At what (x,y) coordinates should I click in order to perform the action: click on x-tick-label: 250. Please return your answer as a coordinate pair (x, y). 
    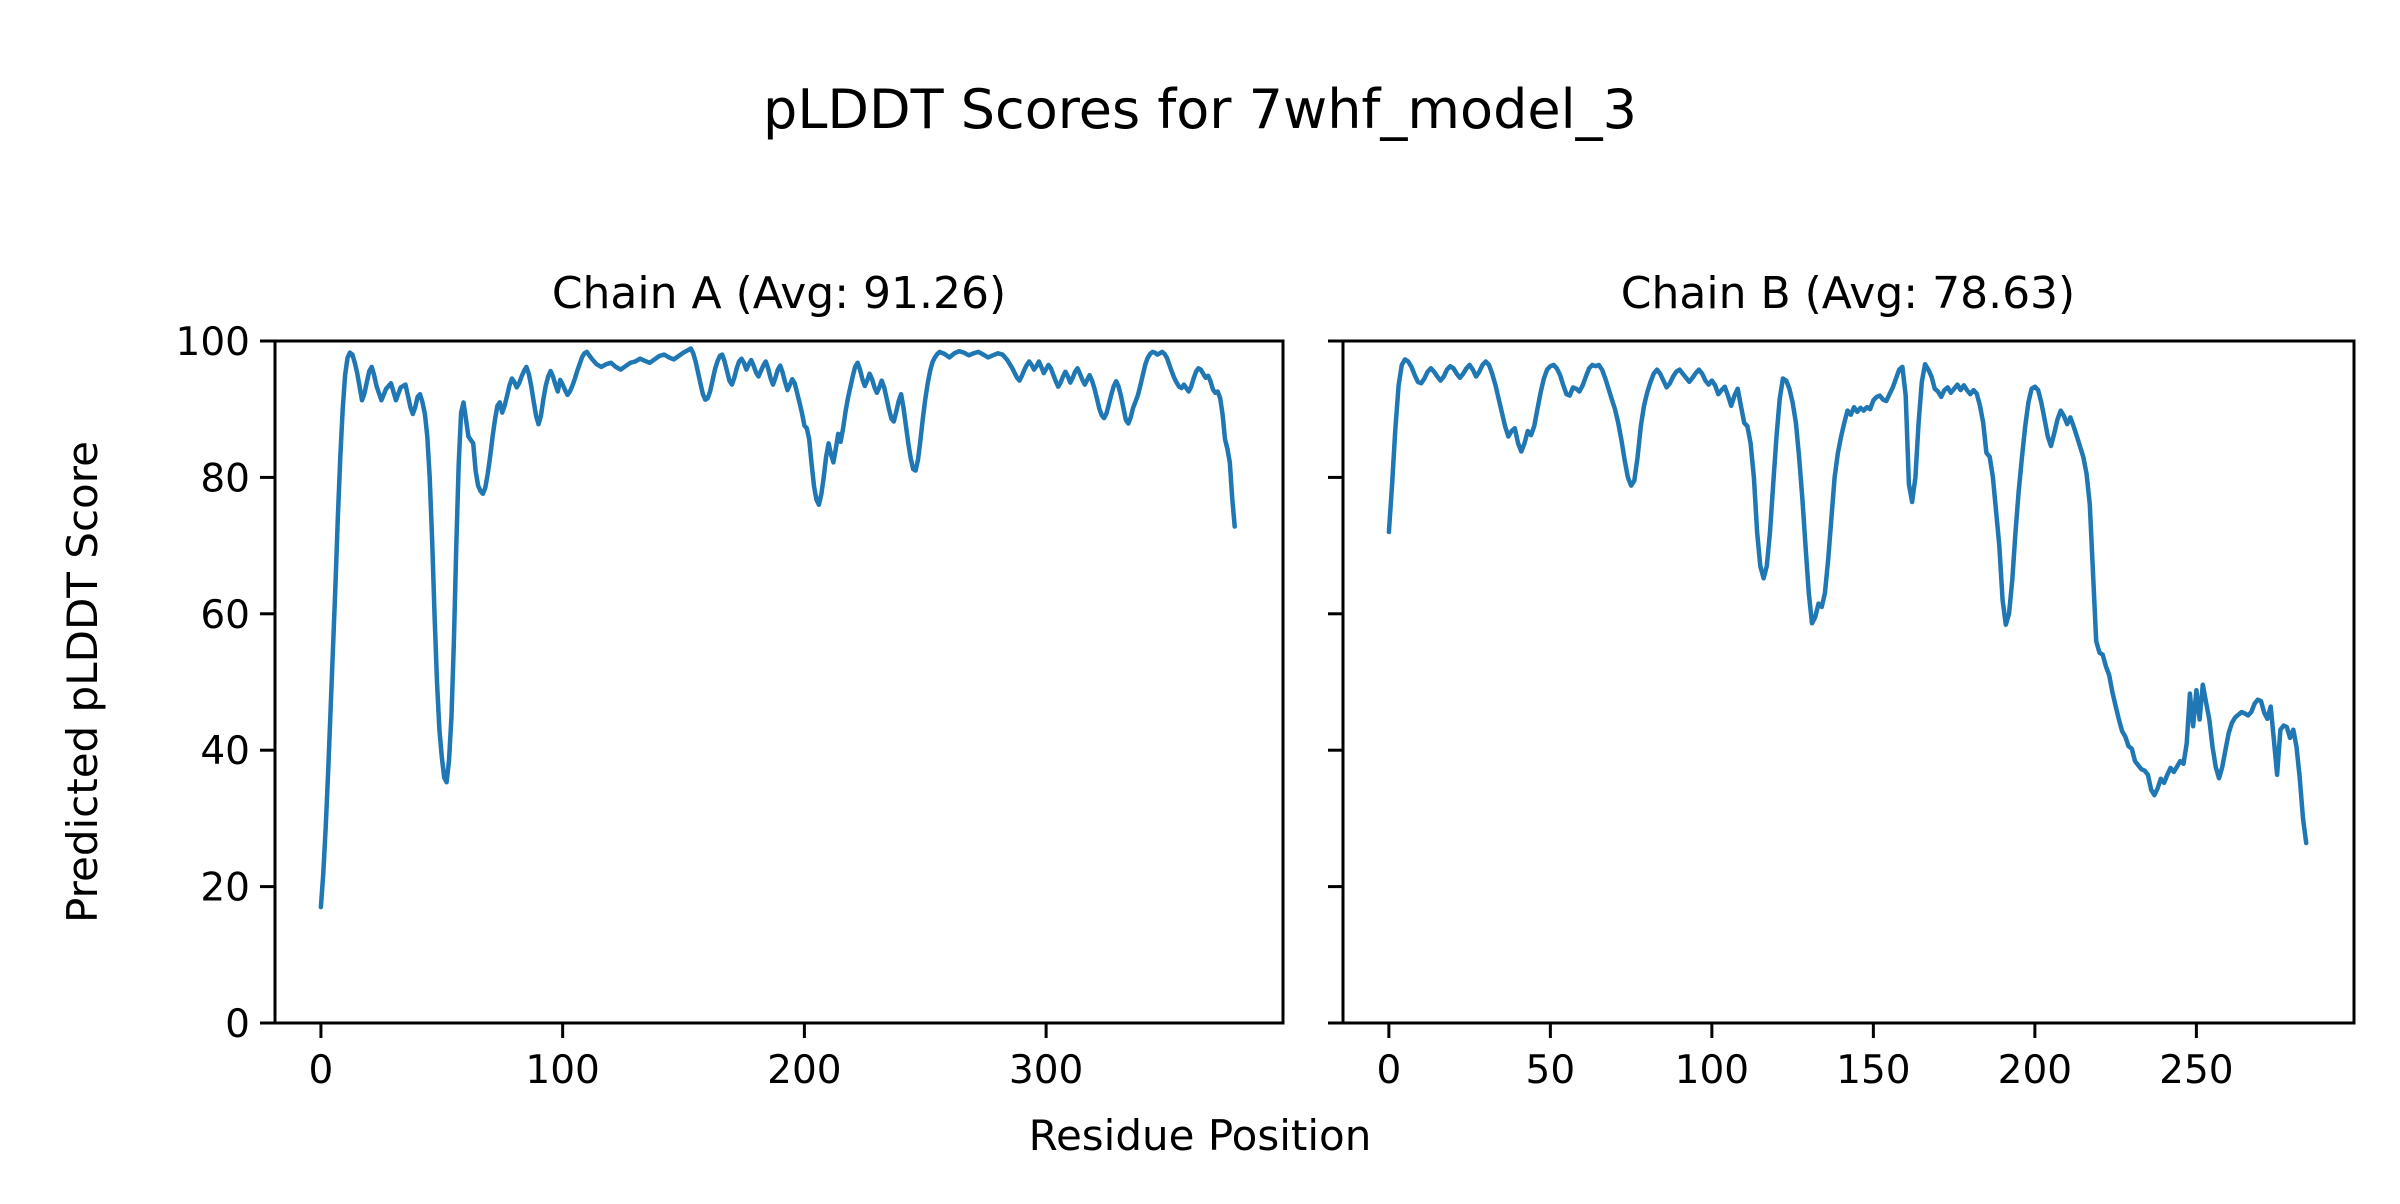
    Looking at the image, I should click on (2196, 1070).